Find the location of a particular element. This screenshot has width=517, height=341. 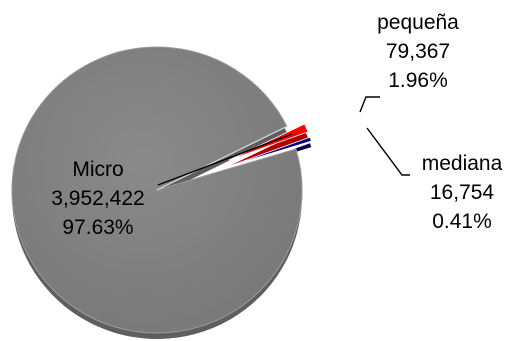

leader-line-micro is located at coordinates (225, 159).